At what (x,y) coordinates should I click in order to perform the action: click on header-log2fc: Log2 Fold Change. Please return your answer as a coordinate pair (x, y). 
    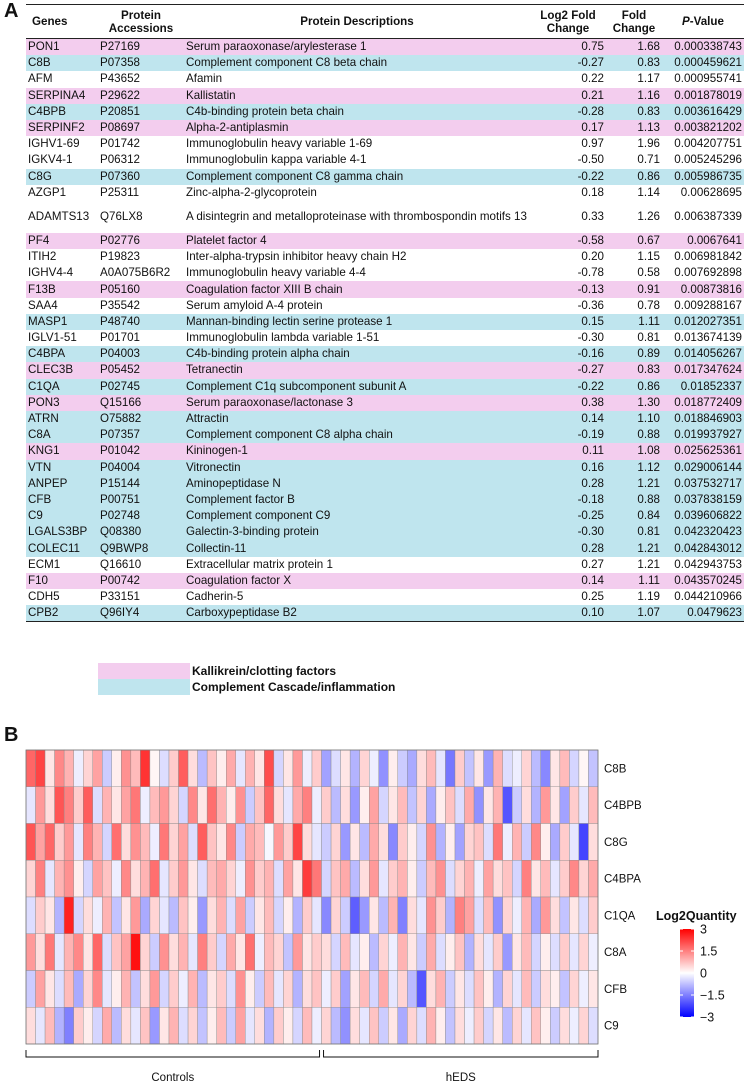
    Looking at the image, I should click on (568, 21).